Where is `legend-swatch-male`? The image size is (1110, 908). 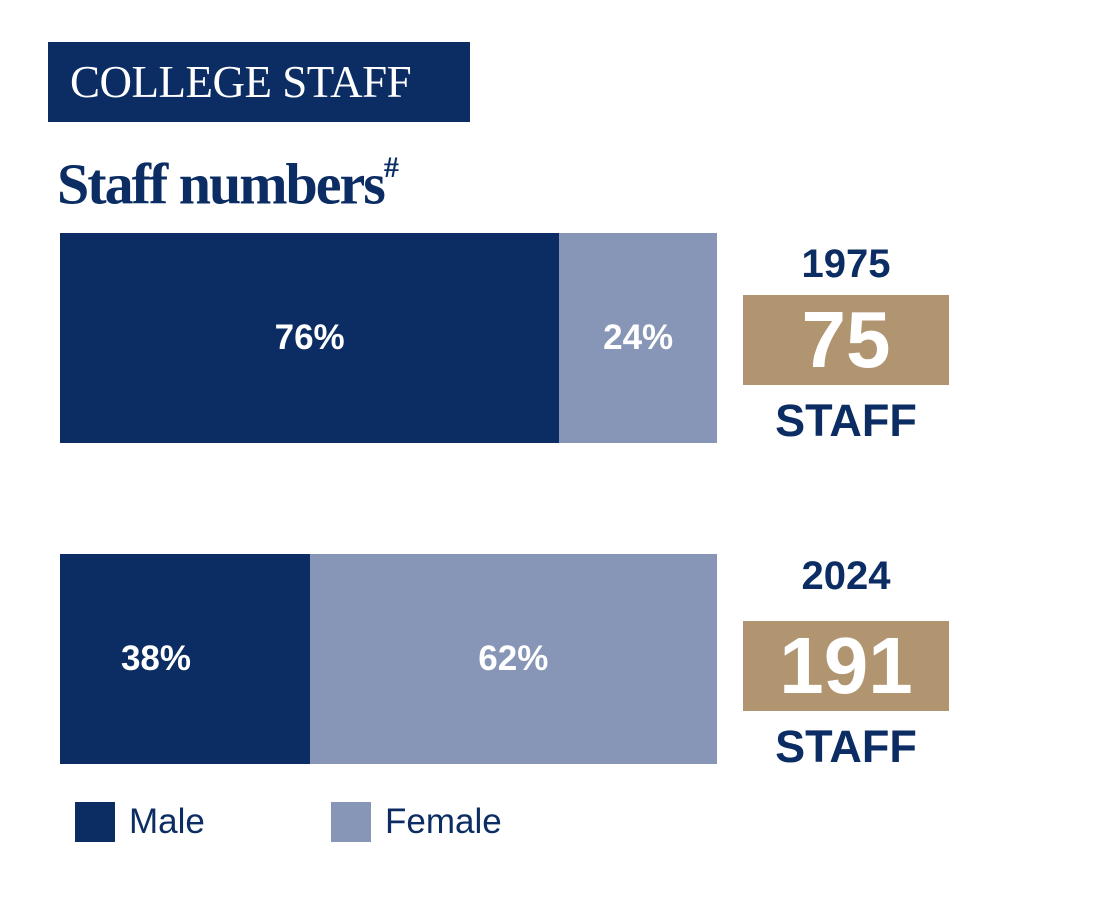 legend-swatch-male is located at coordinates (95, 822).